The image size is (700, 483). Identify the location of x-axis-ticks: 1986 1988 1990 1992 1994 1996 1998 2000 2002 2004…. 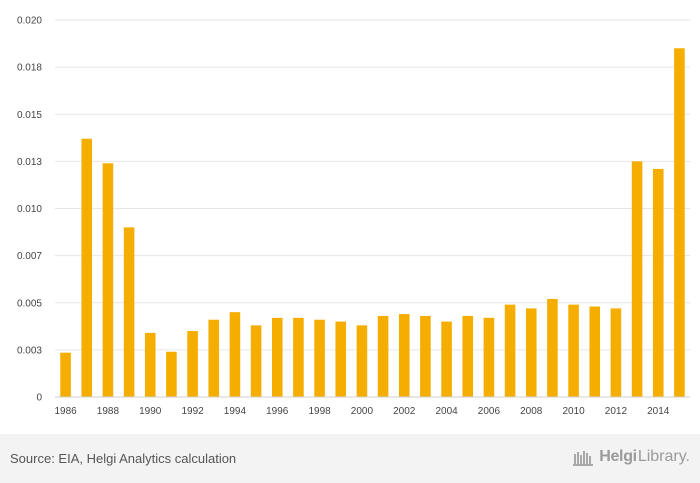
(361, 411).